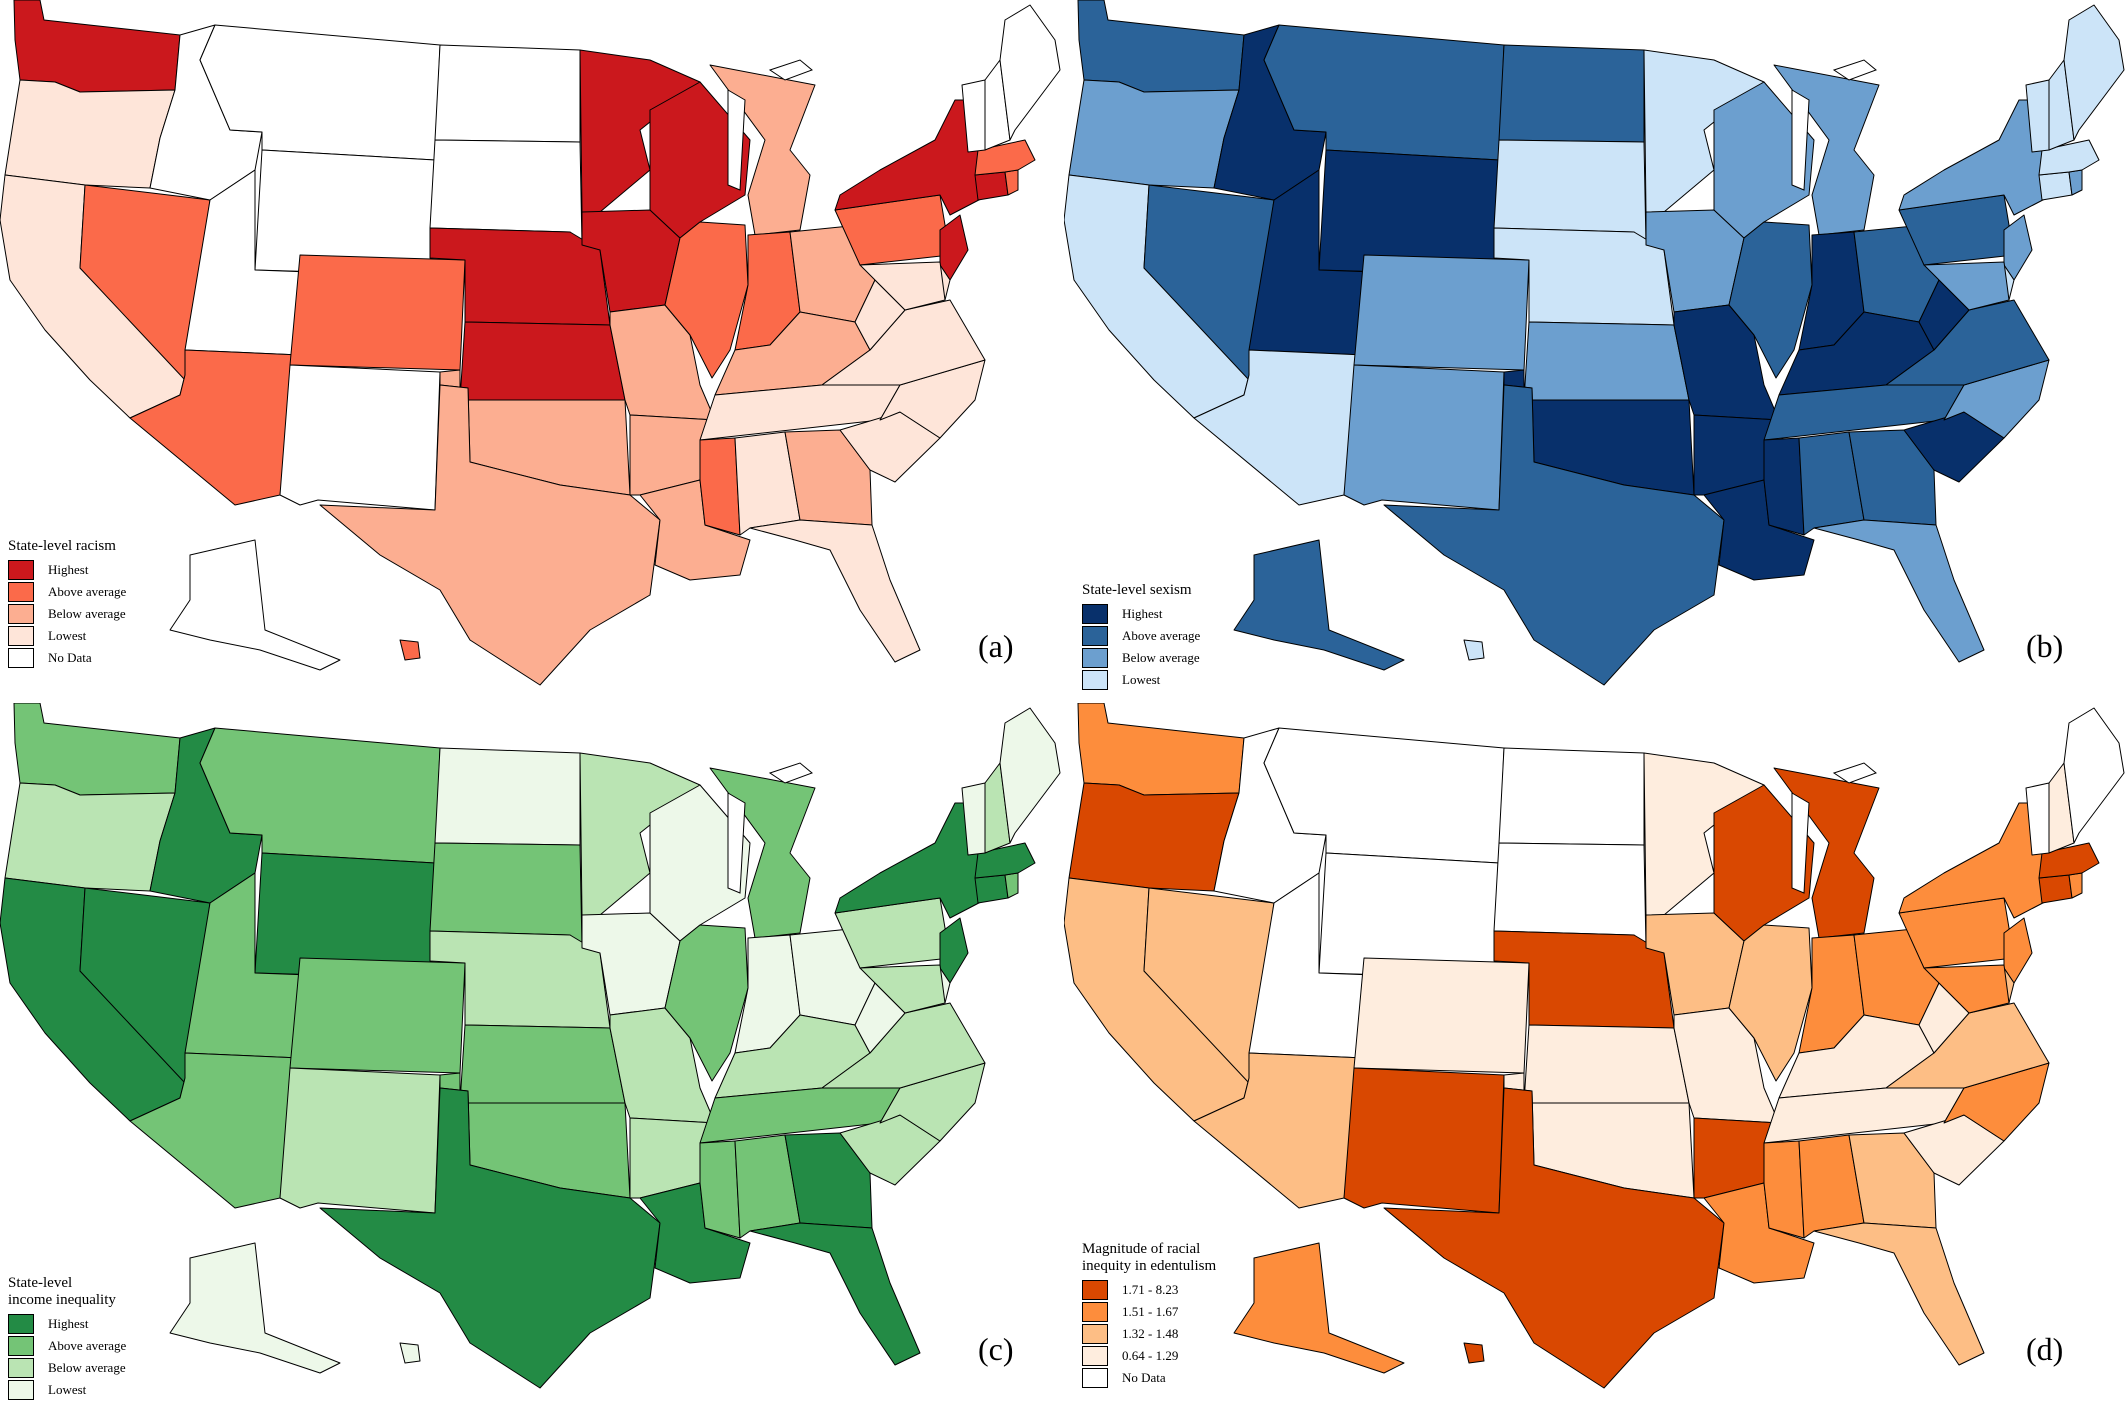  Describe the element at coordinates (87, 613) in the screenshot. I see `legend-label: Below average` at that location.